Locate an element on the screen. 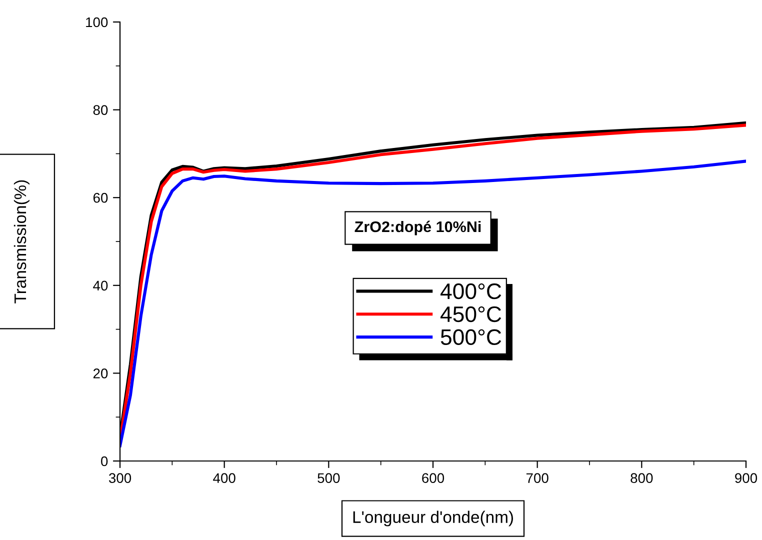  x-tick-label: 800 is located at coordinates (641, 478).